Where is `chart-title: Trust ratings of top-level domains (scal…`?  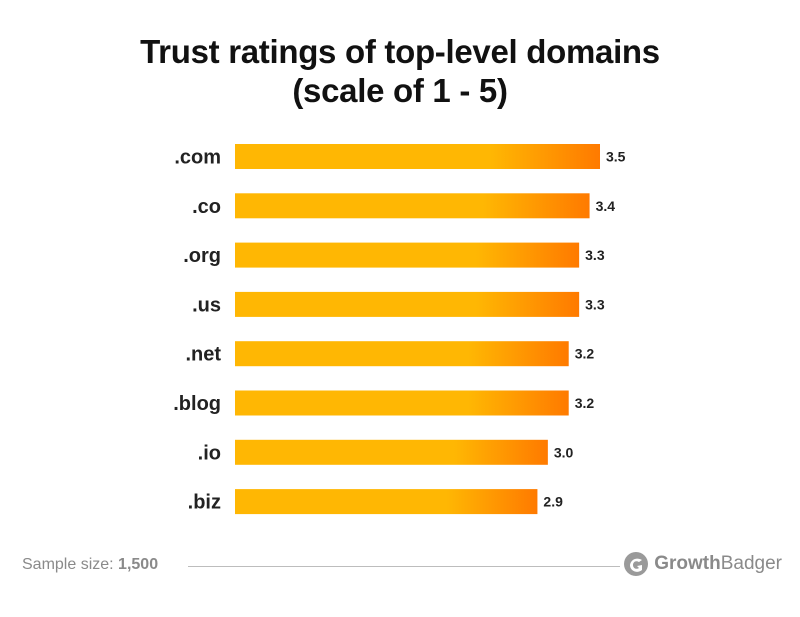 chart-title: Trust ratings of top-level domains (scal… is located at coordinates (400, 71).